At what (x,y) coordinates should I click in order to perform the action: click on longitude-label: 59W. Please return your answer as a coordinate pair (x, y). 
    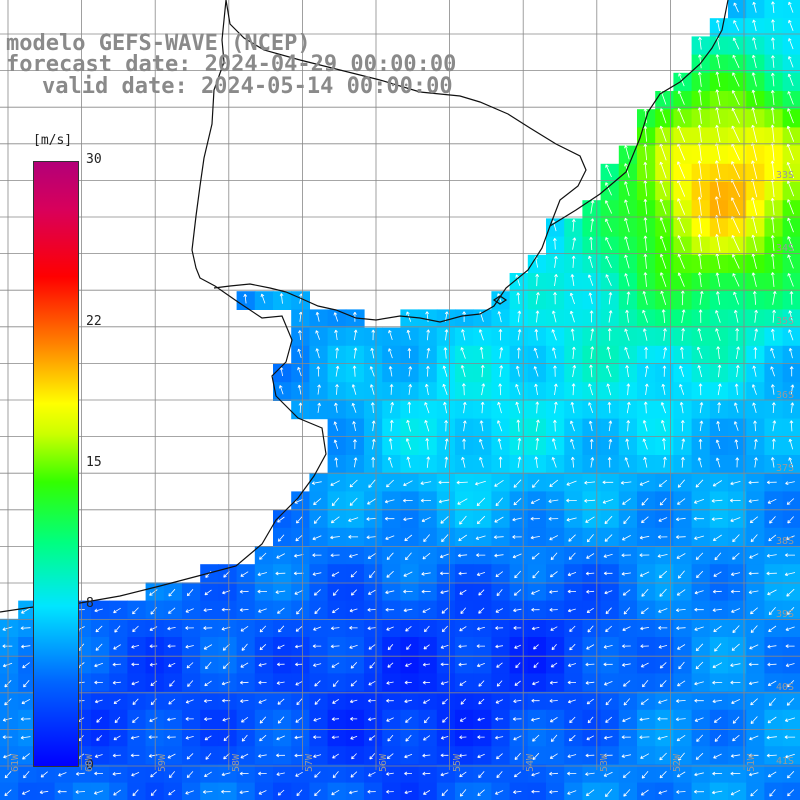
    Looking at the image, I should click on (163, 762).